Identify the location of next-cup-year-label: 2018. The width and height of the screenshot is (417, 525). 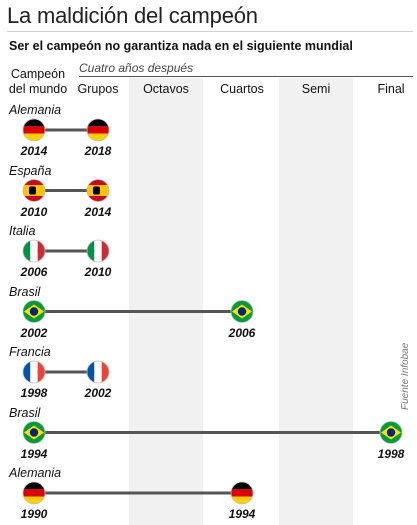
(98, 151).